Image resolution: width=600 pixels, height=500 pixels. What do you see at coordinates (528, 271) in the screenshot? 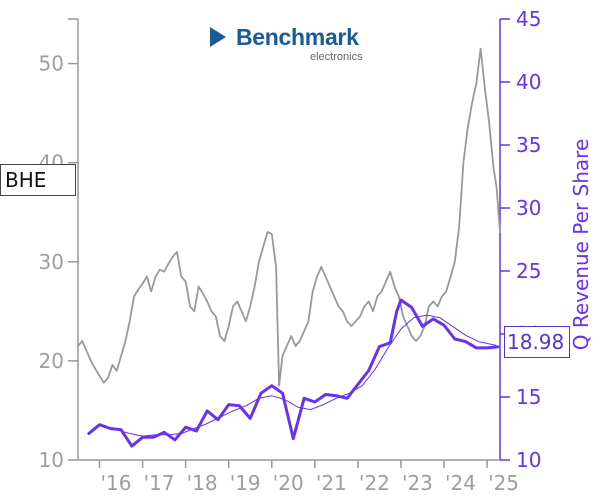
I see `right-tick-label: 25` at bounding box center [528, 271].